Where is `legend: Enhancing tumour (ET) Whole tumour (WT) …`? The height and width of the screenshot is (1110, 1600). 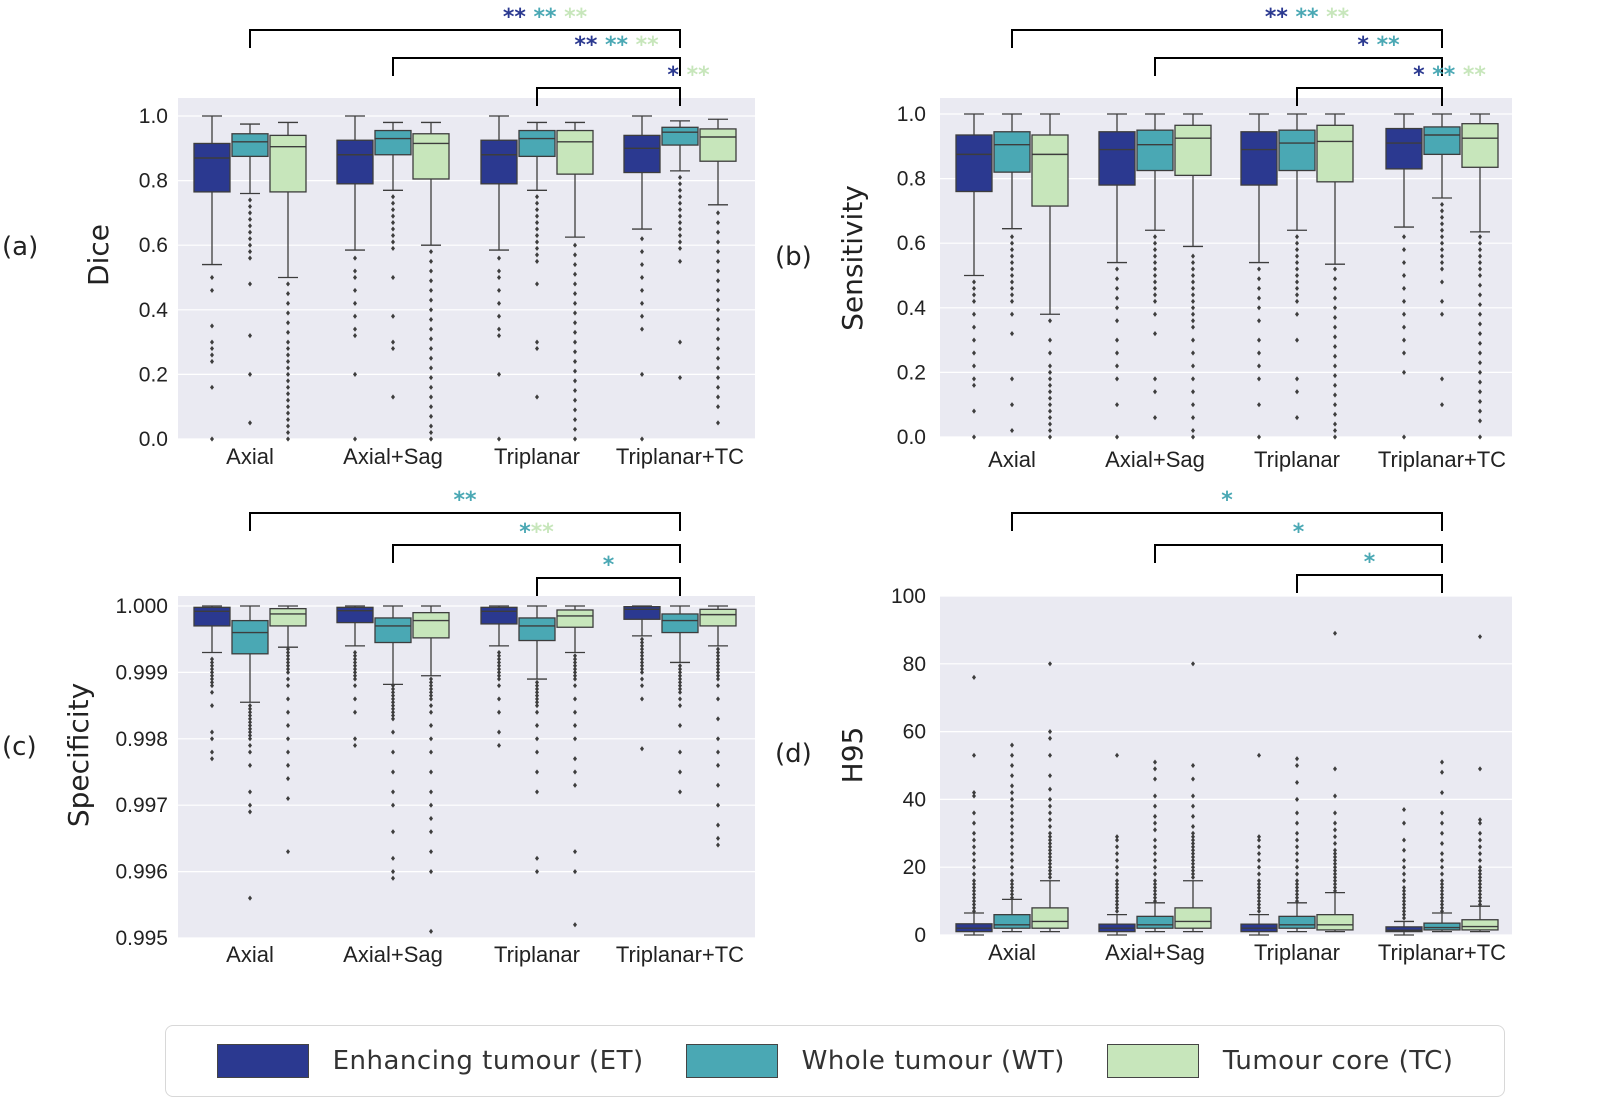 legend: Enhancing tumour (ET) Whole tumour (WT) … is located at coordinates (835, 1061).